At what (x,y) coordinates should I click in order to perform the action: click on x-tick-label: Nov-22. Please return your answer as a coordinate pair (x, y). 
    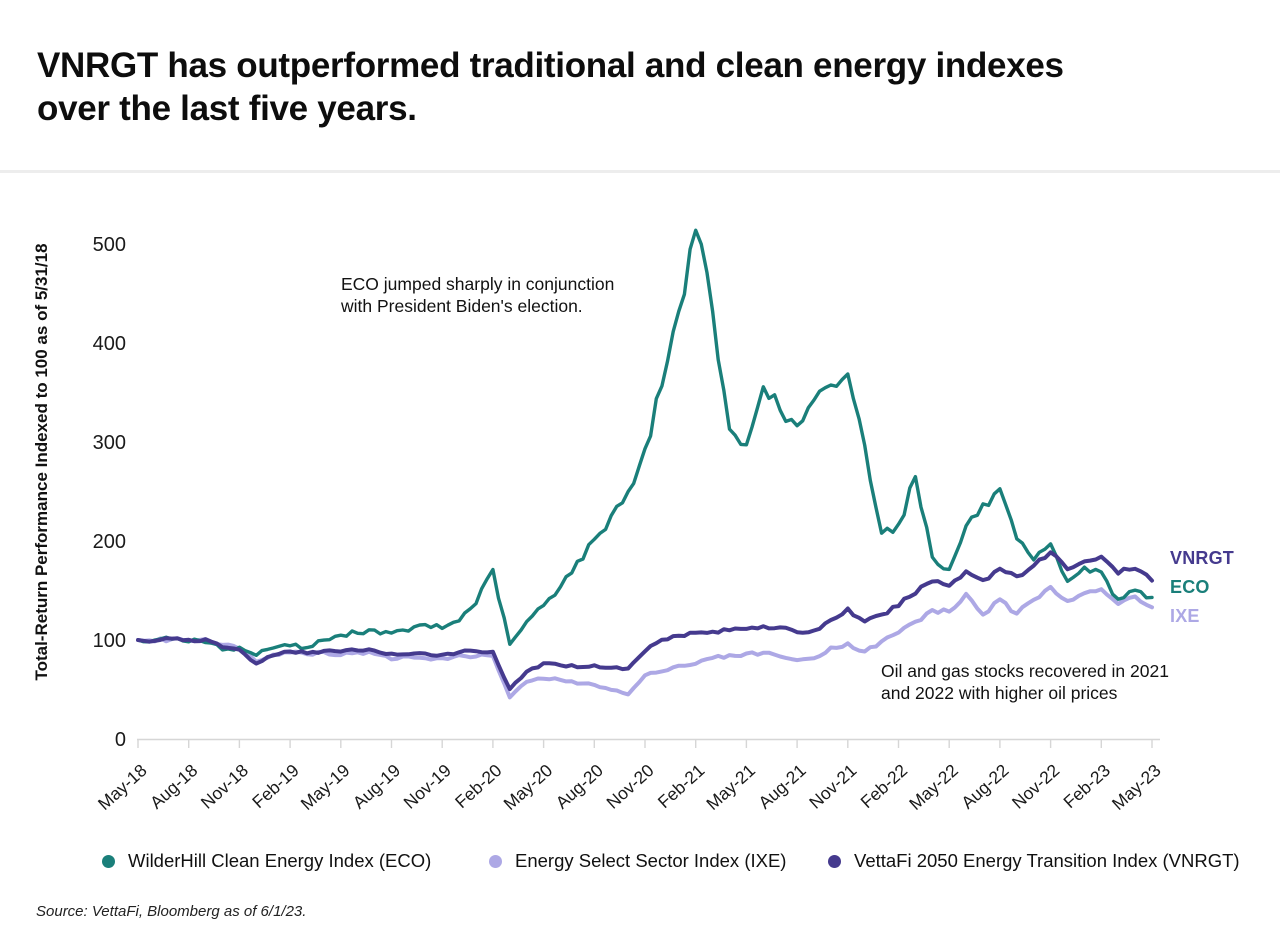
    Looking at the image, I should click on (1035, 786).